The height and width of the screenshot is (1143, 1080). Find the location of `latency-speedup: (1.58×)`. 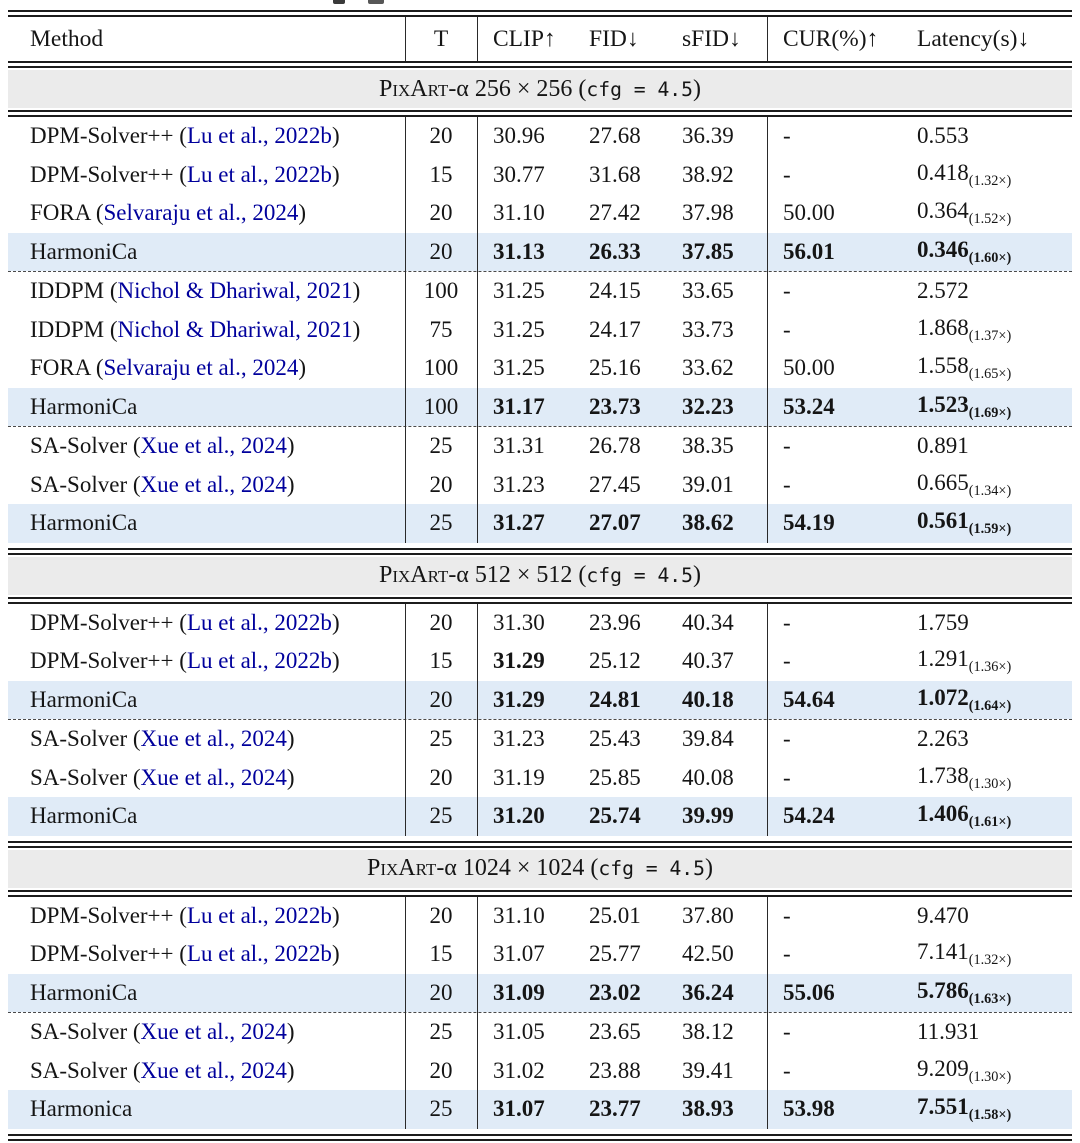

latency-speedup: (1.58×) is located at coordinates (990, 1115).